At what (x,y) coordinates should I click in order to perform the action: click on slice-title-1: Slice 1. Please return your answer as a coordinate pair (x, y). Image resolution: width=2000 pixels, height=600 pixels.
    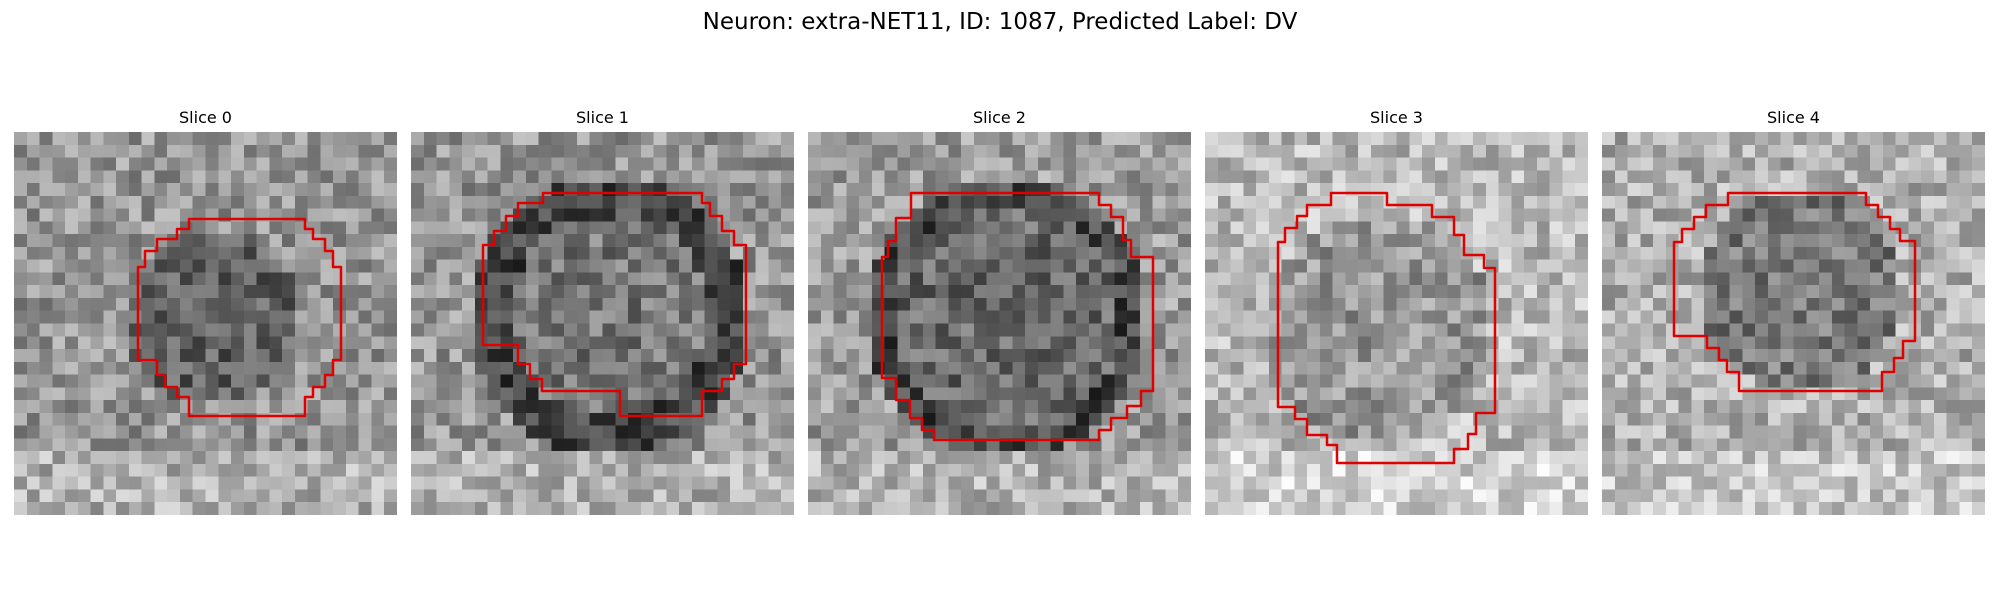
    Looking at the image, I should click on (602, 119).